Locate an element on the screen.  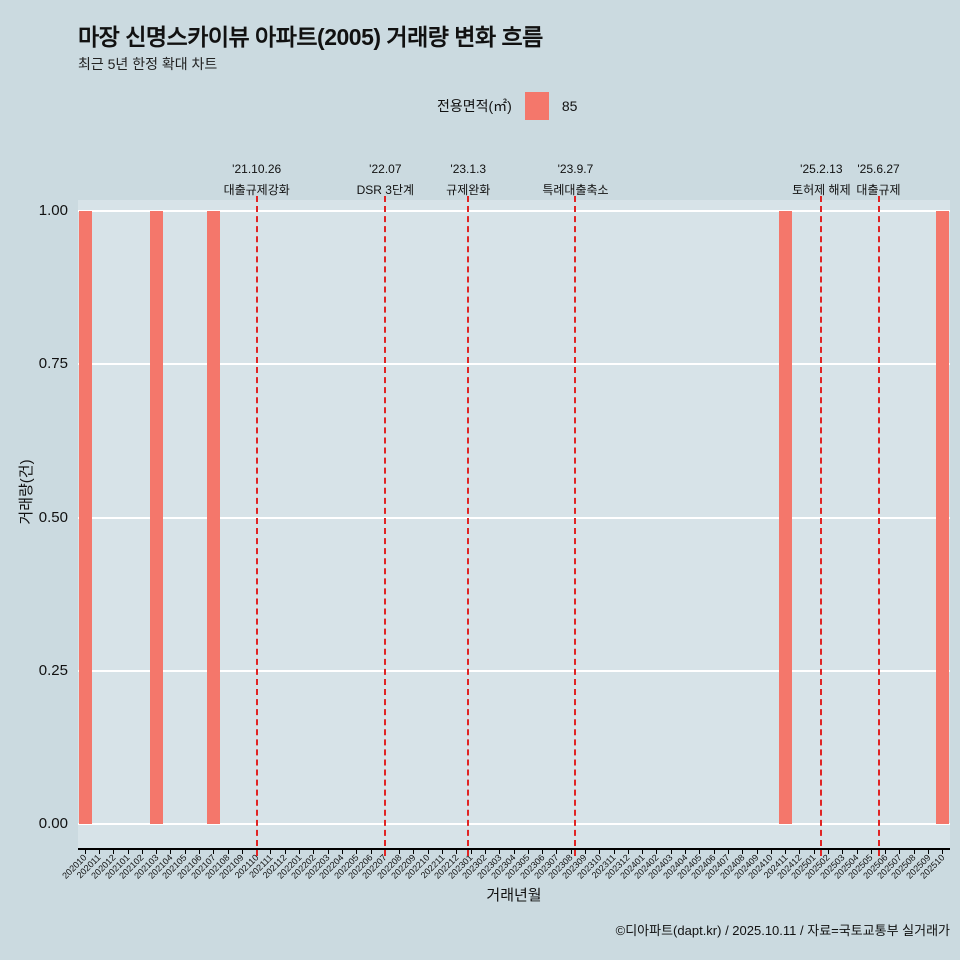
y-tick-label: 1.00 is located at coordinates (53, 210).